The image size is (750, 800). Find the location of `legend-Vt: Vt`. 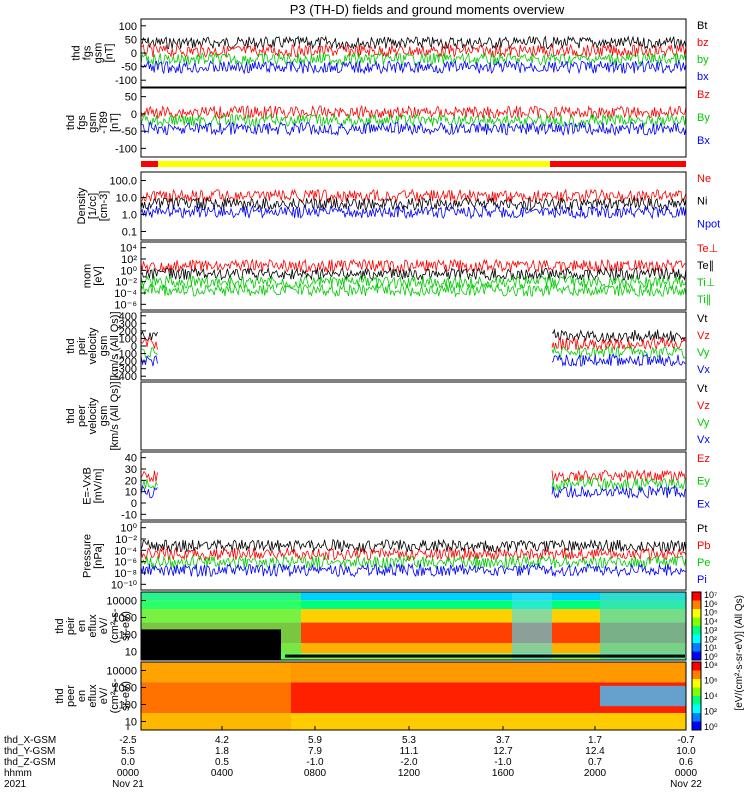

legend-Vt: Vt is located at coordinates (702, 319).